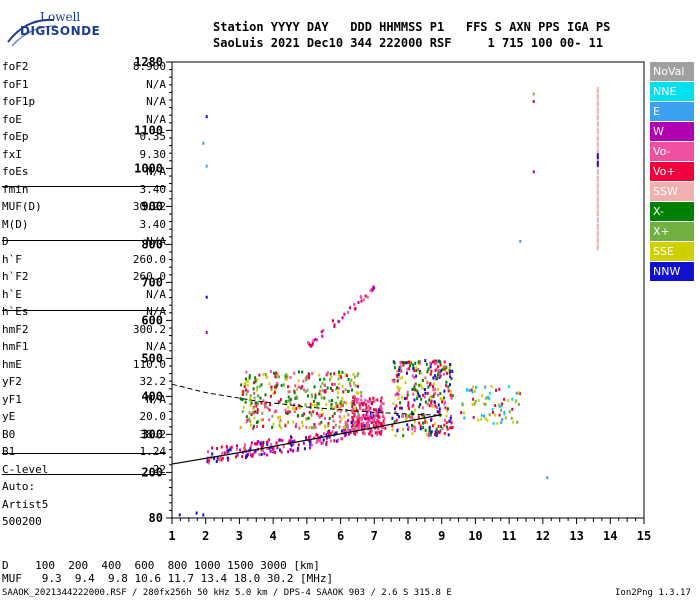  I want to click on x-tick-label: 8, so click(407, 536).